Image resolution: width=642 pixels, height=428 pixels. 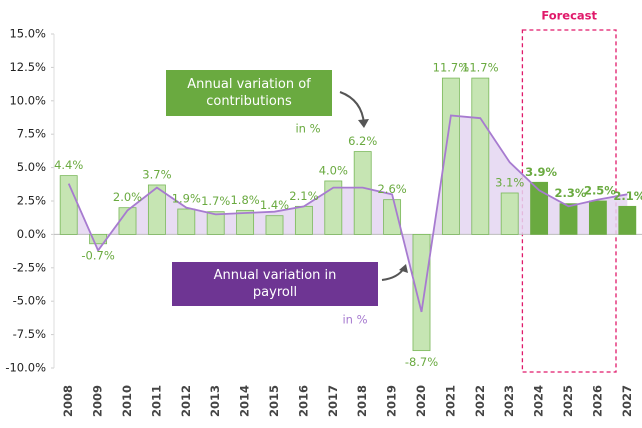 What do you see at coordinates (245, 401) in the screenshot?
I see `x-tick-label: 2014` at bounding box center [245, 401].